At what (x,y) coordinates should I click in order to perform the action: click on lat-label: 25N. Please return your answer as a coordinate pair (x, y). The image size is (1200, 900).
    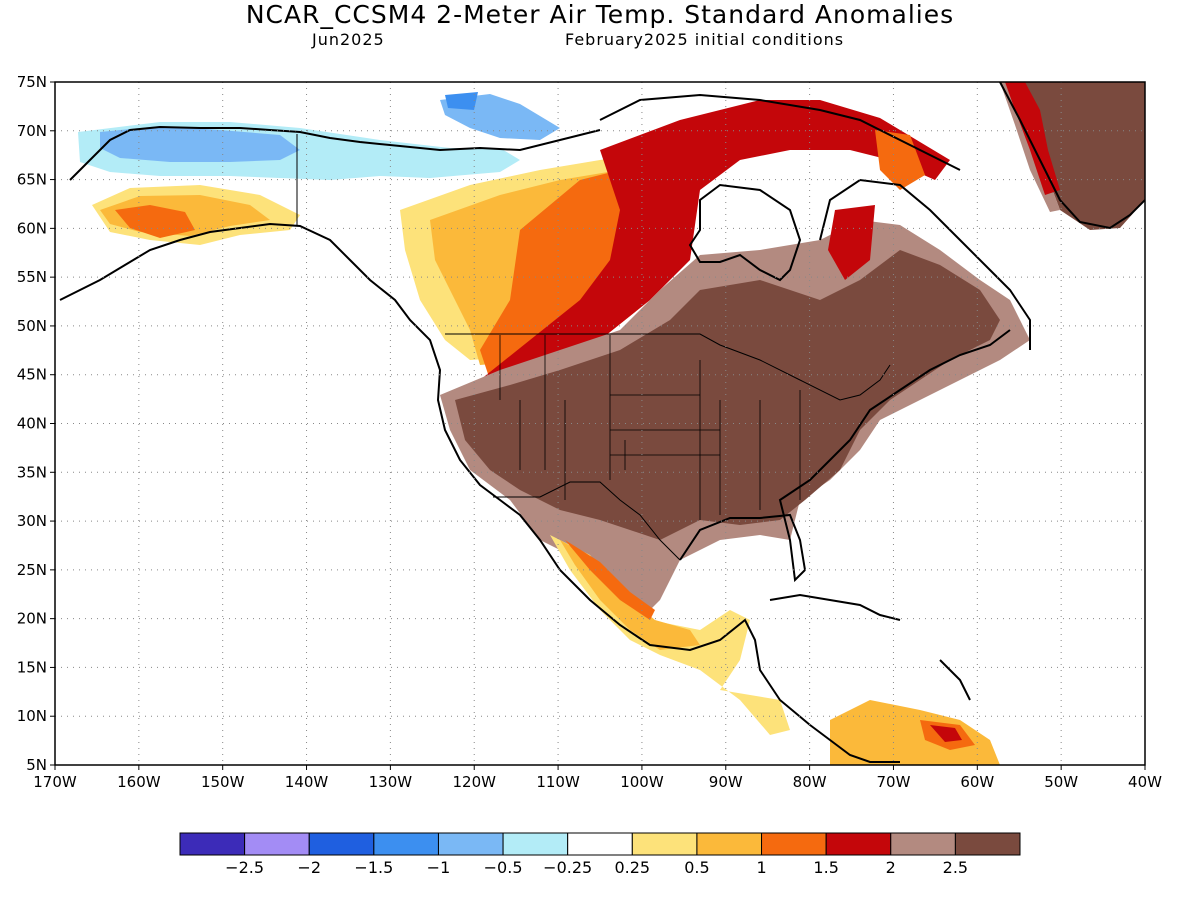
    Looking at the image, I should click on (32, 570).